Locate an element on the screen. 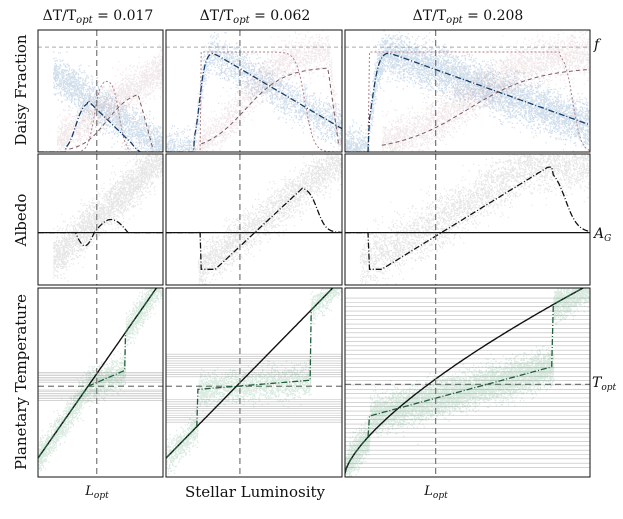 This screenshot has height=519, width=623. bare-temperature is located at coordinates (465, 381).